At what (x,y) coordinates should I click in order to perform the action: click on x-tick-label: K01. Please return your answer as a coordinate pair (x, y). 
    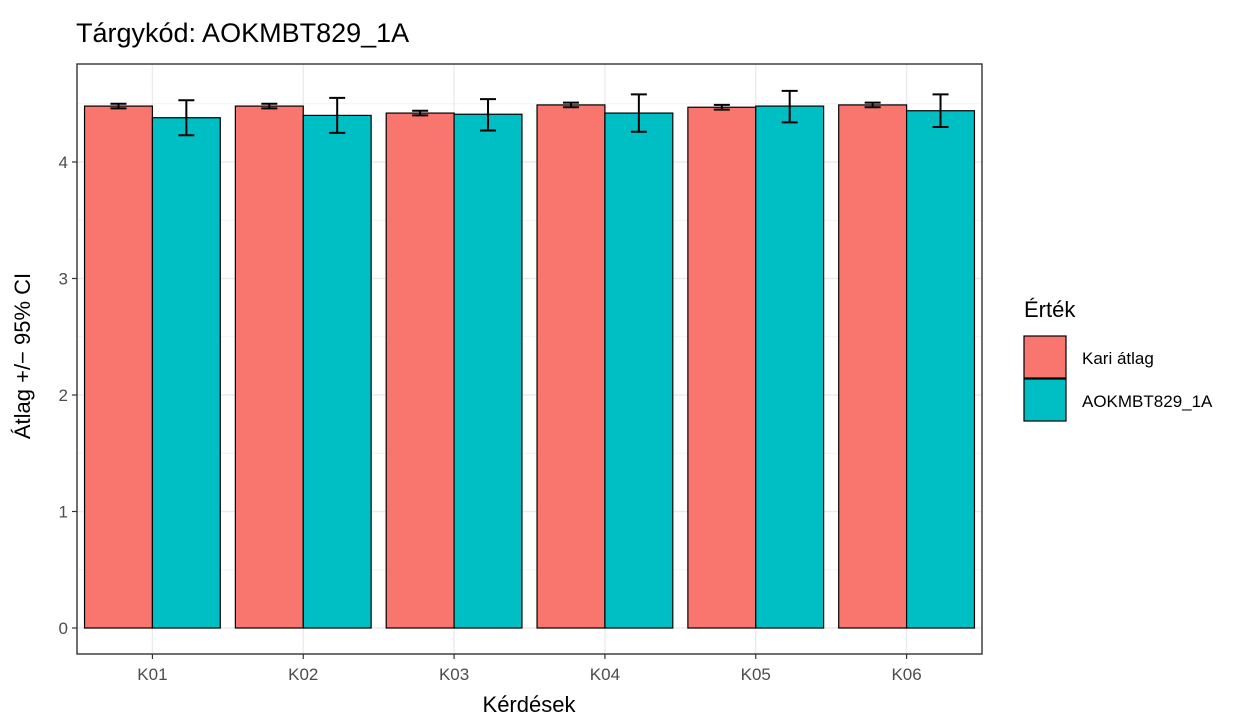
    Looking at the image, I should click on (152, 674).